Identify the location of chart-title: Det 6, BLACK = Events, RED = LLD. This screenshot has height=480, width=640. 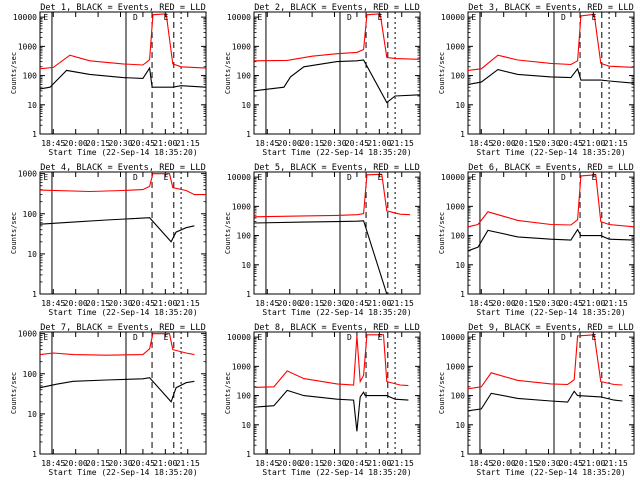
(551, 168).